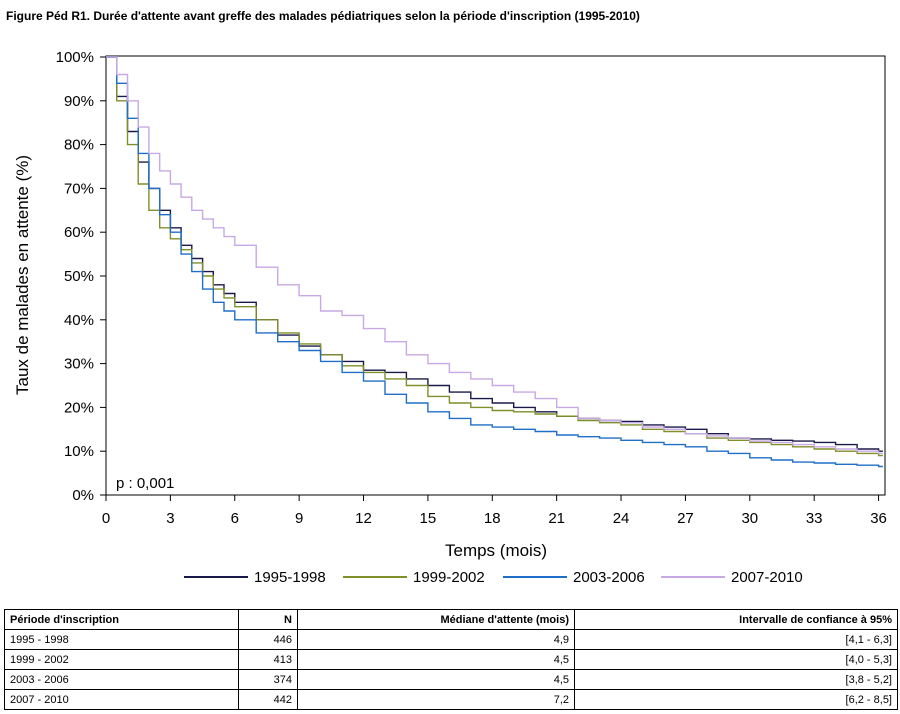 This screenshot has width=900, height=714. What do you see at coordinates (736, 619) in the screenshot?
I see `header-intervalle: Intervalle de confiance à 95%` at bounding box center [736, 619].